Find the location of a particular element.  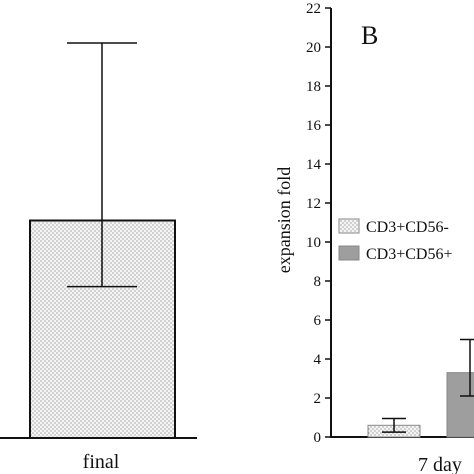

panel-b-y-axis-label: expansion fold is located at coordinates (284, 220).